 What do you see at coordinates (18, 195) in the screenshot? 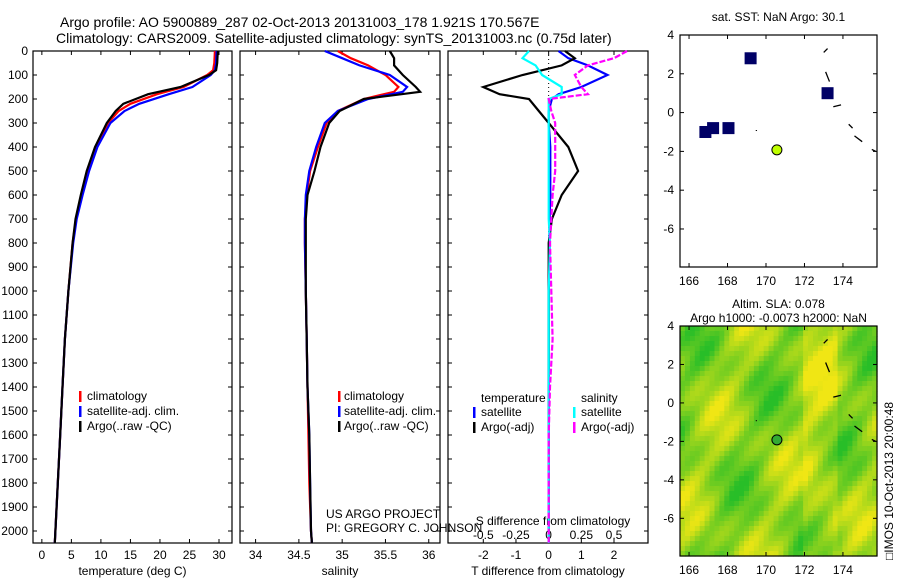
I see `y-tick-label: 600` at bounding box center [18, 195].